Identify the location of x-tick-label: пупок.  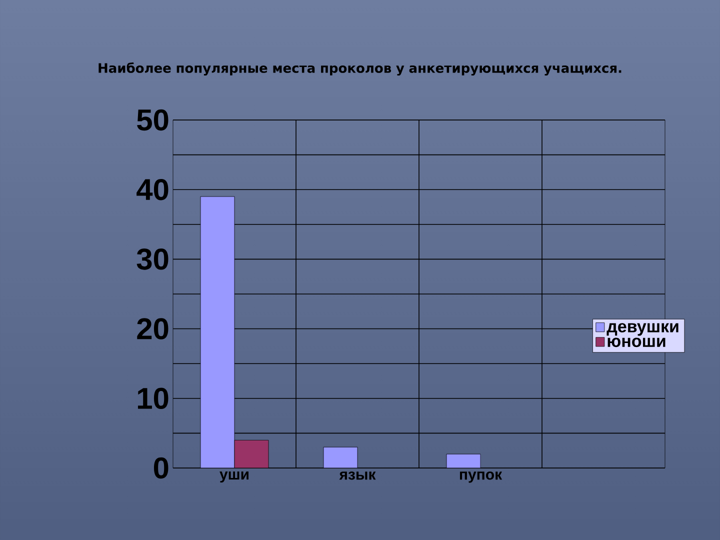
(481, 477).